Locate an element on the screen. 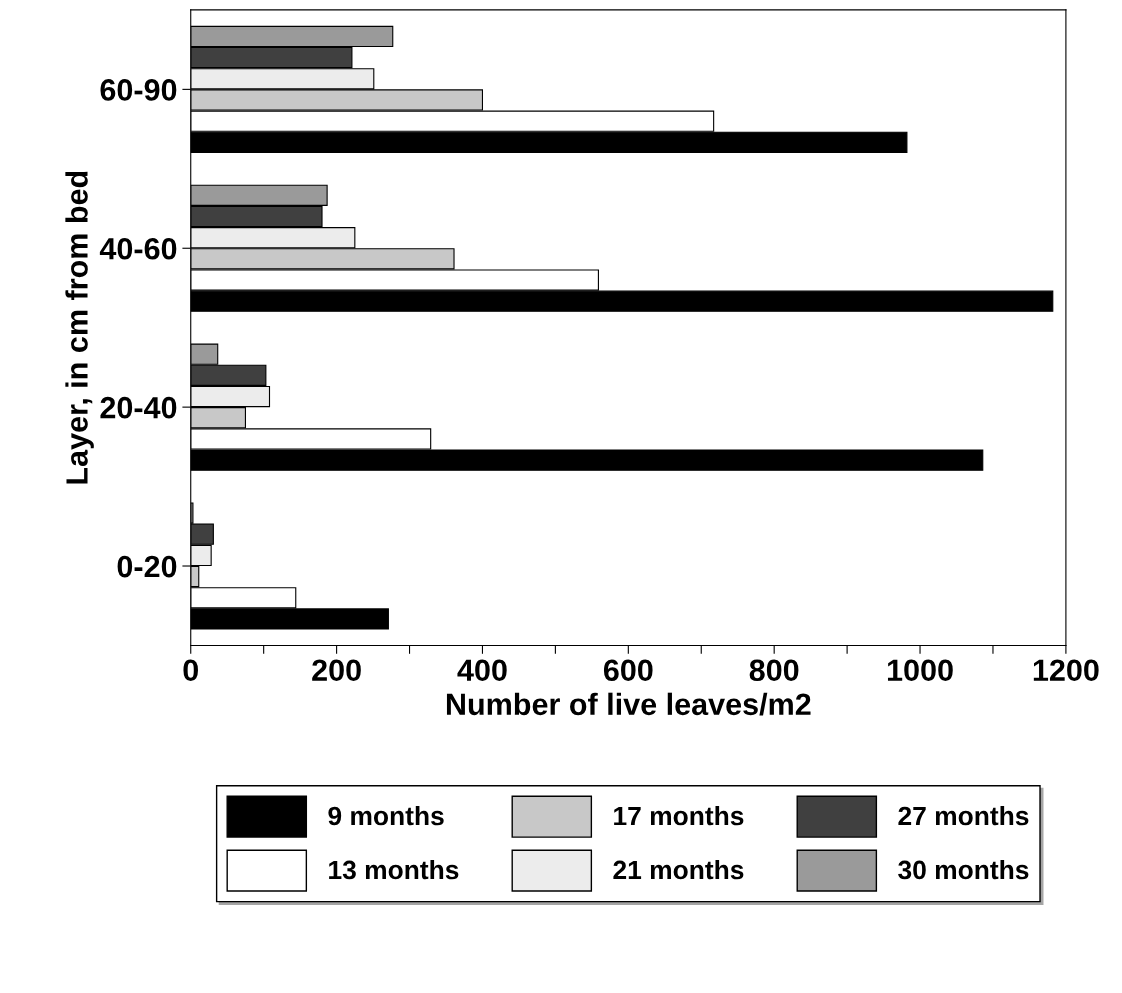  legend-label: 27 months is located at coordinates (963, 815).